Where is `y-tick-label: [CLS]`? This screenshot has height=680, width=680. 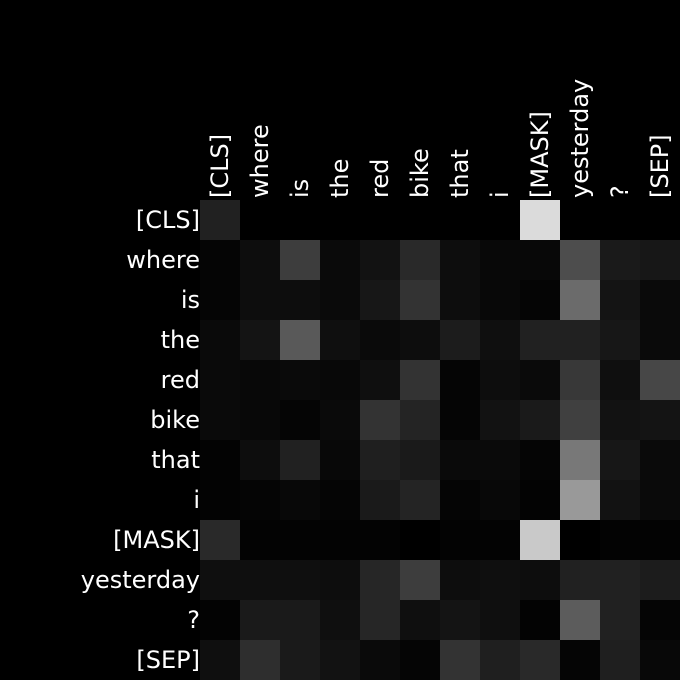
y-tick-label: [CLS] is located at coordinates (168, 220).